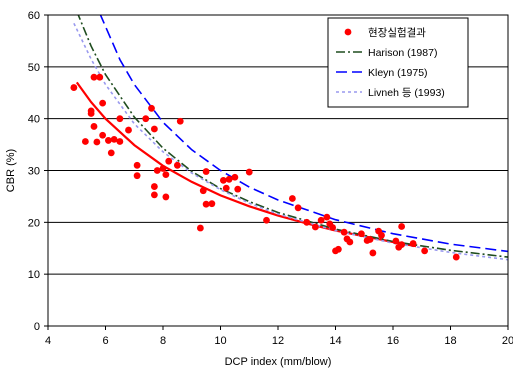 The height and width of the screenshot is (371, 513). I want to click on x-tick-labels: 4 6 8 10 12 14 16 18 20, so click(279, 341).